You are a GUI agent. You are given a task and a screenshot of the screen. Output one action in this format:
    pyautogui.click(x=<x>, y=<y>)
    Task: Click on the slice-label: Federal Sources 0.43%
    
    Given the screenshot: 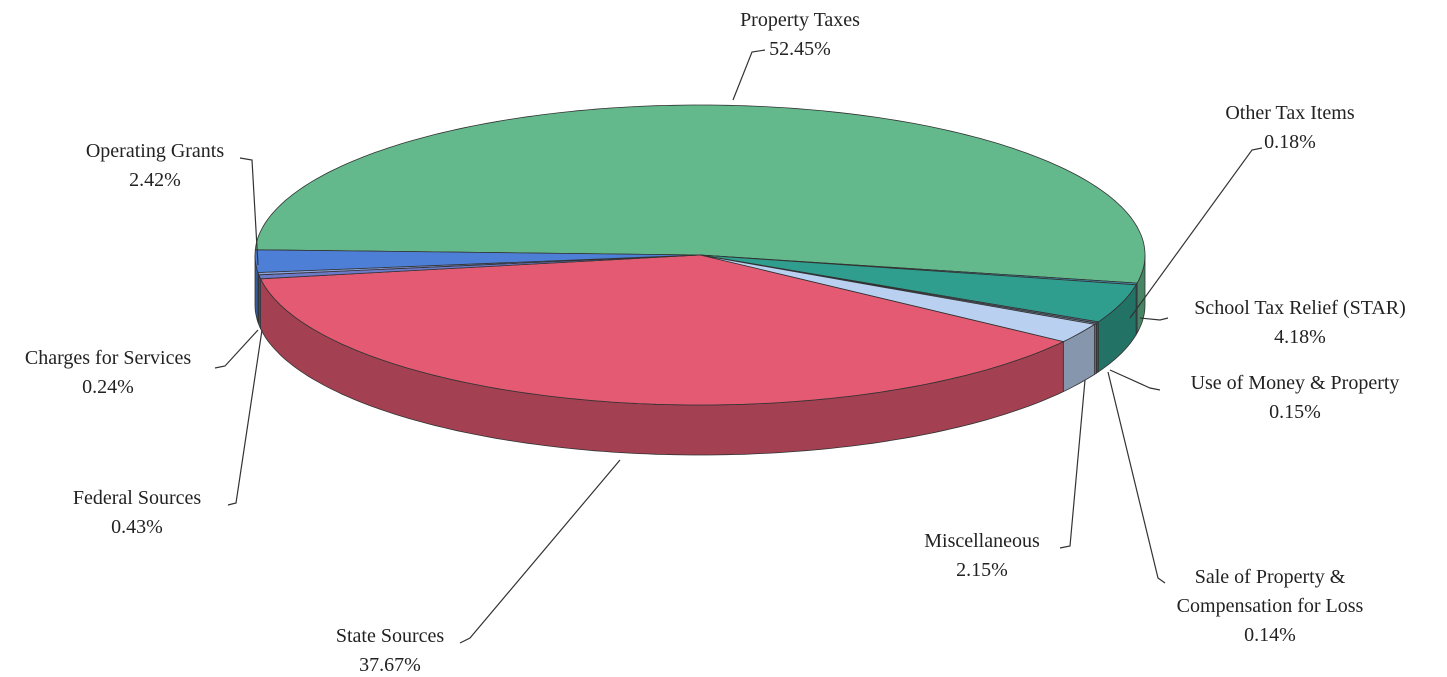 What is the action you would take?
    pyautogui.click(x=137, y=513)
    